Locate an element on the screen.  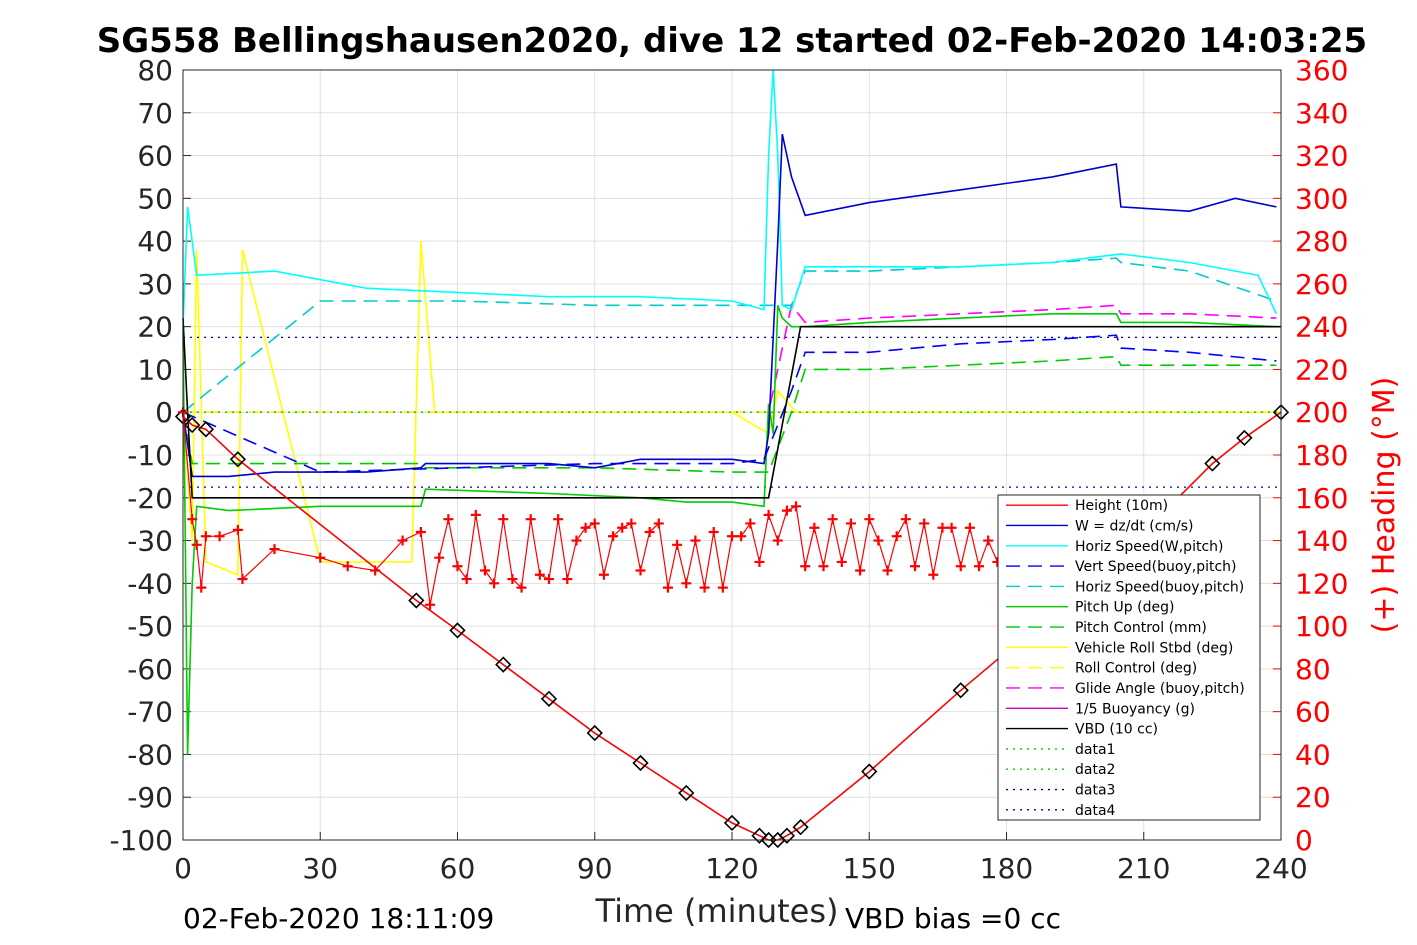
y-tick-label: 30 is located at coordinates (155, 284).